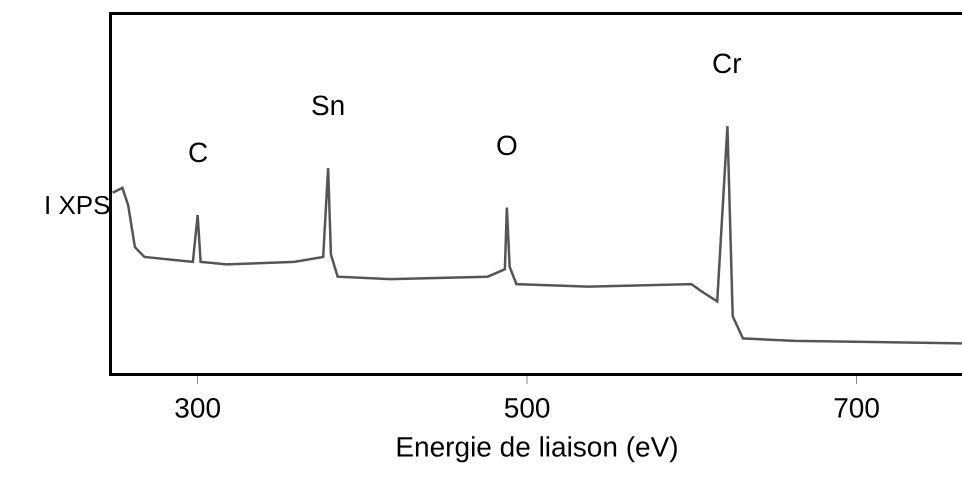  What do you see at coordinates (198, 408) in the screenshot?
I see `x-tick-label: 300` at bounding box center [198, 408].